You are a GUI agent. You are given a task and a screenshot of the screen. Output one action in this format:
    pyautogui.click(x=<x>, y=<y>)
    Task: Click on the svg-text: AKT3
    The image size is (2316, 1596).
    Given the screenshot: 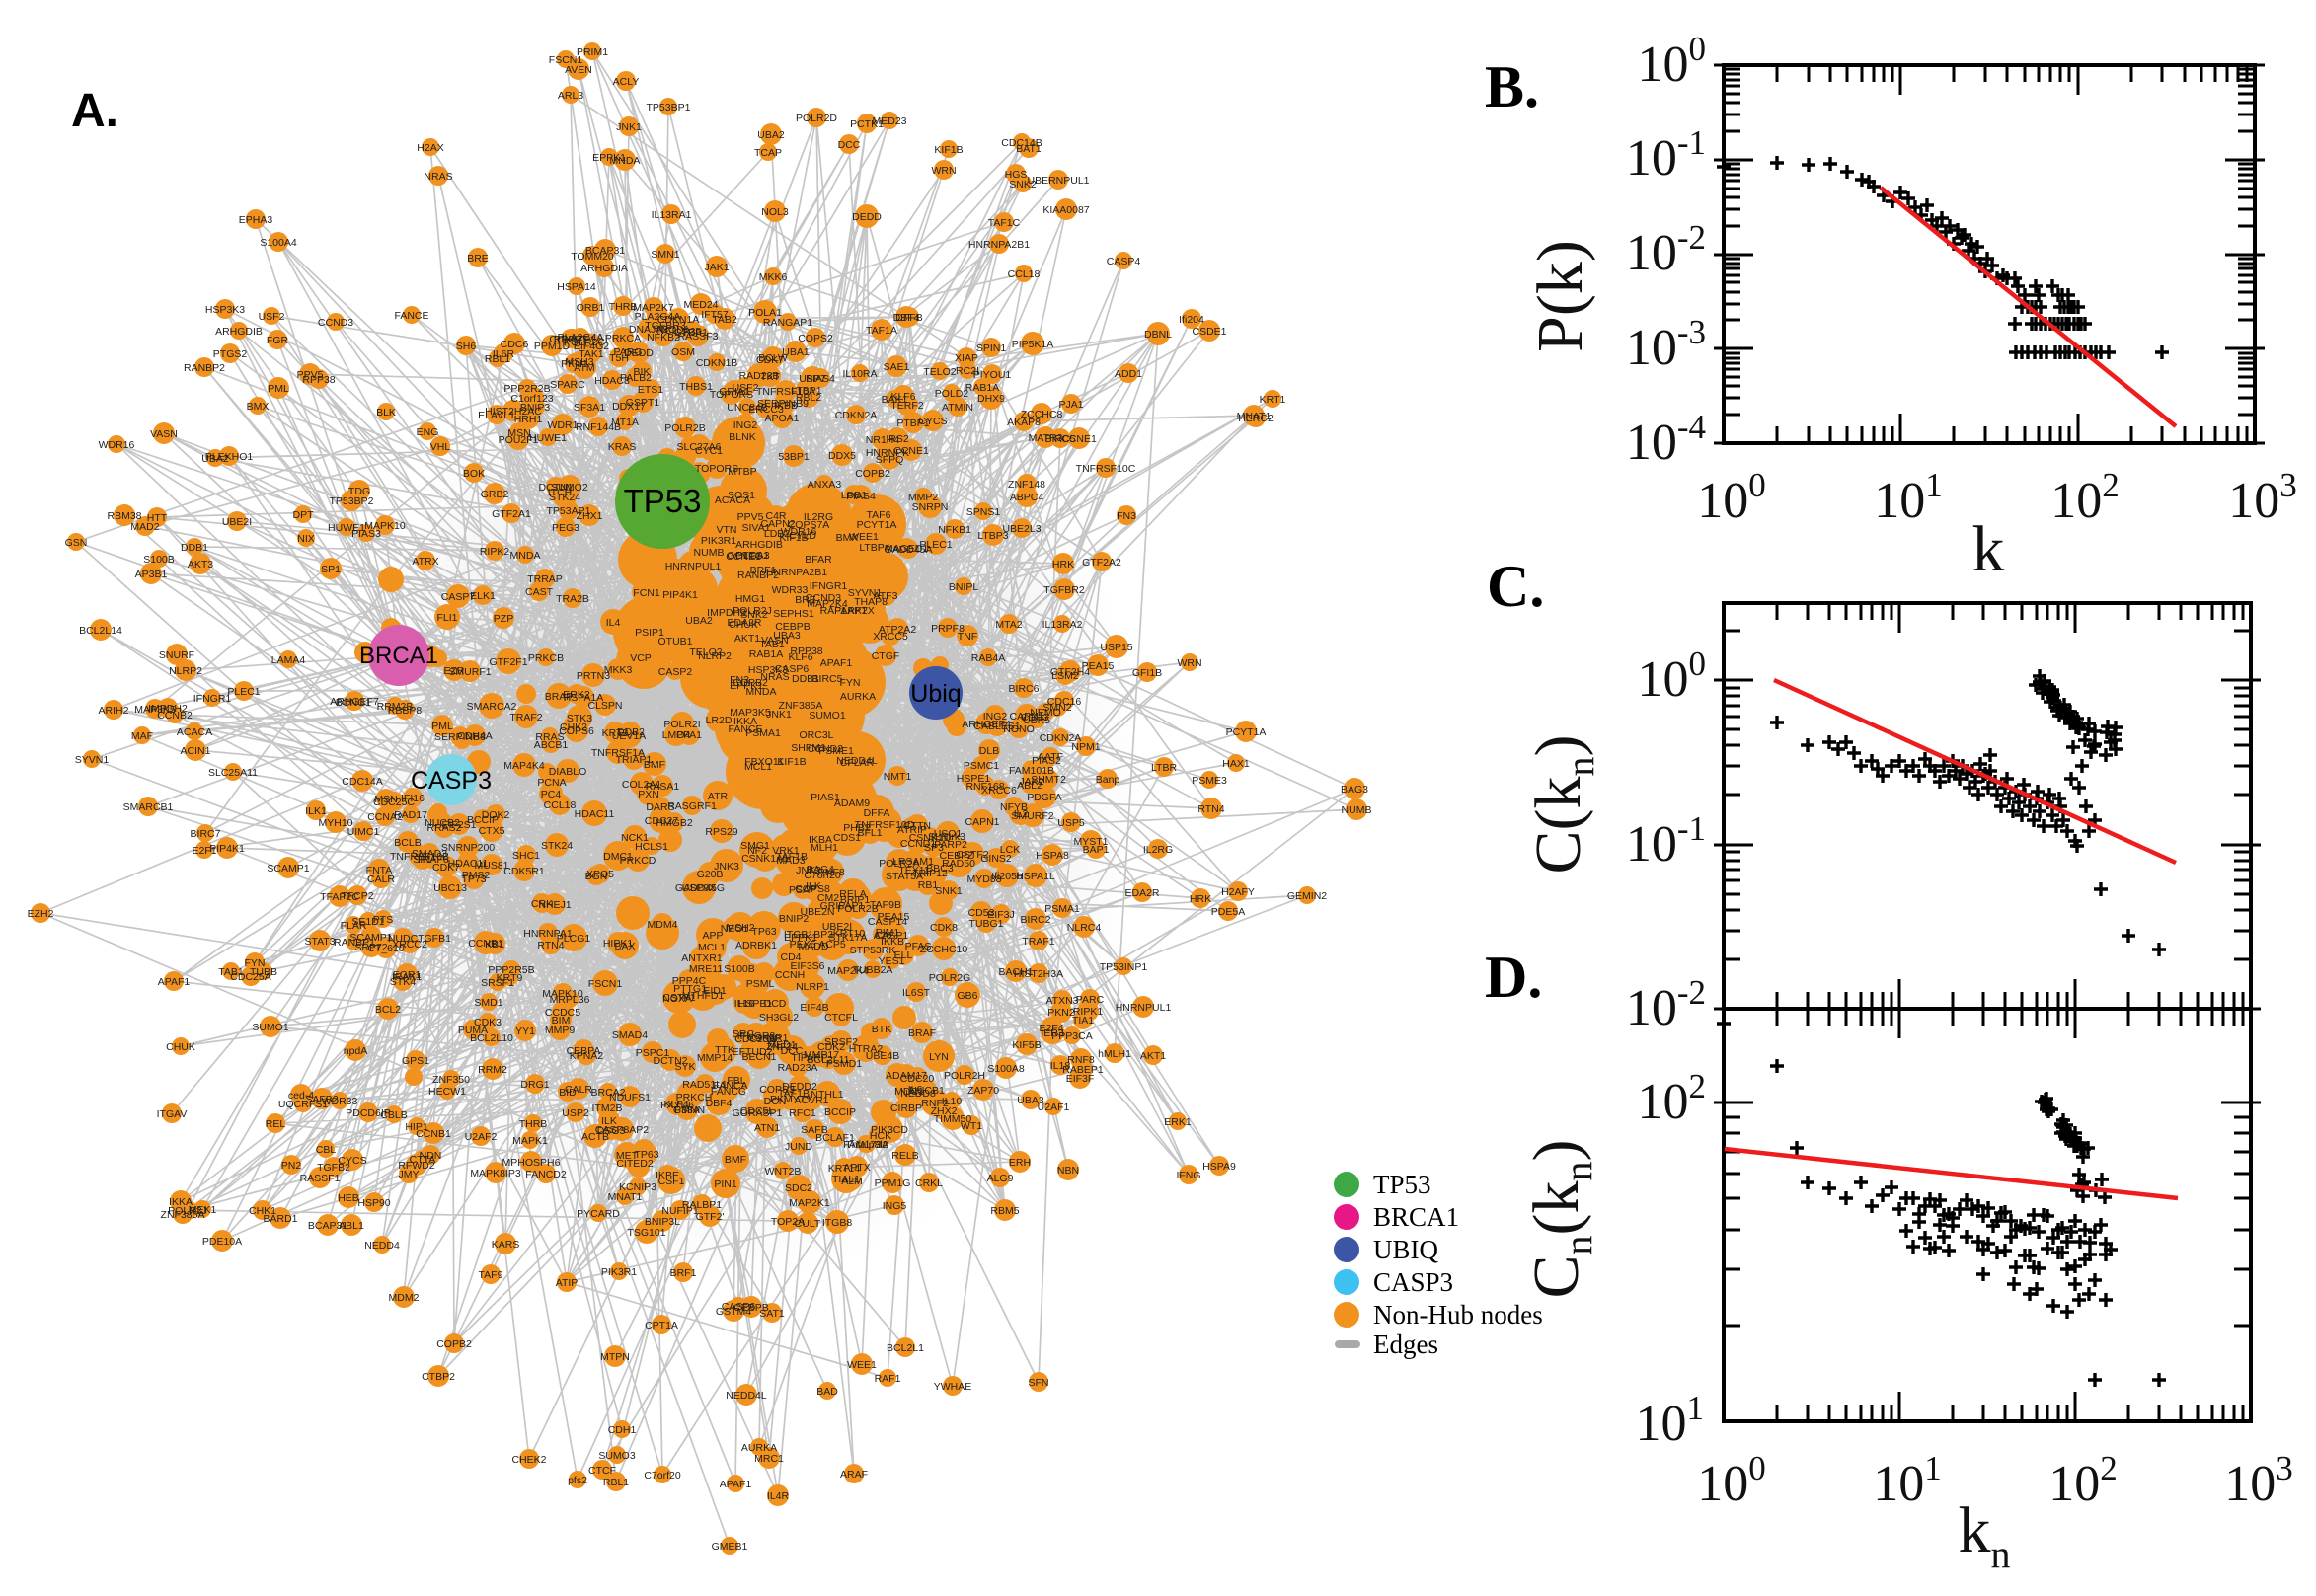 What is the action you would take?
    pyautogui.click(x=201, y=564)
    